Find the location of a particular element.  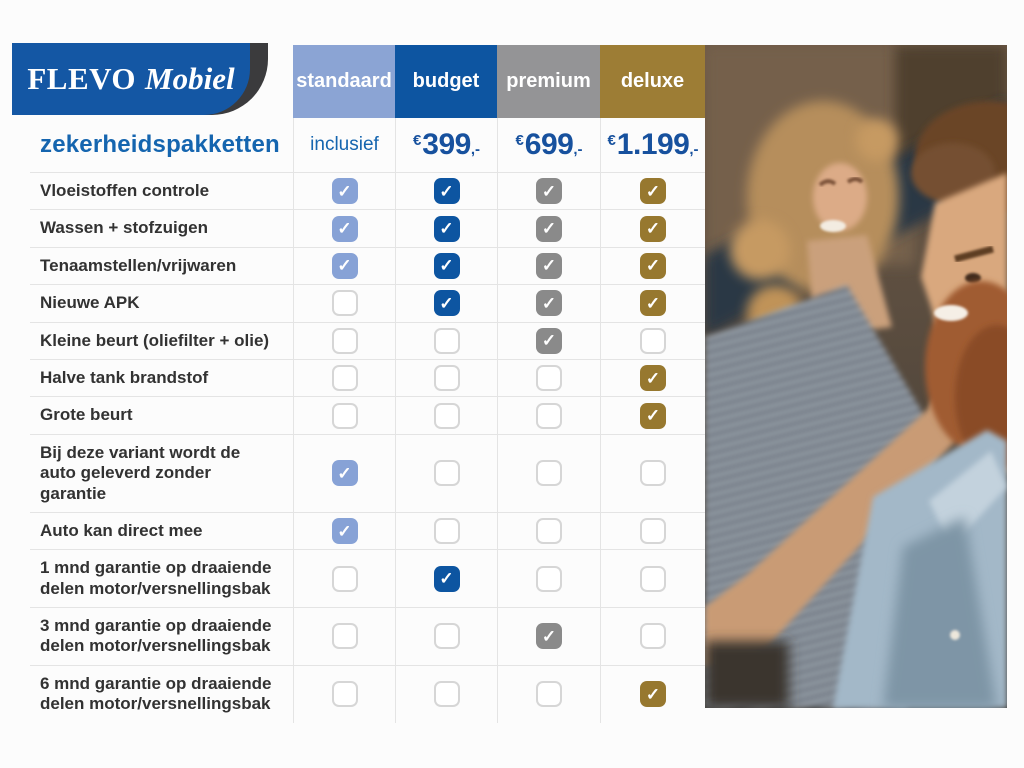

package-price-deluxe: €1.199 ,- is located at coordinates (652, 145).